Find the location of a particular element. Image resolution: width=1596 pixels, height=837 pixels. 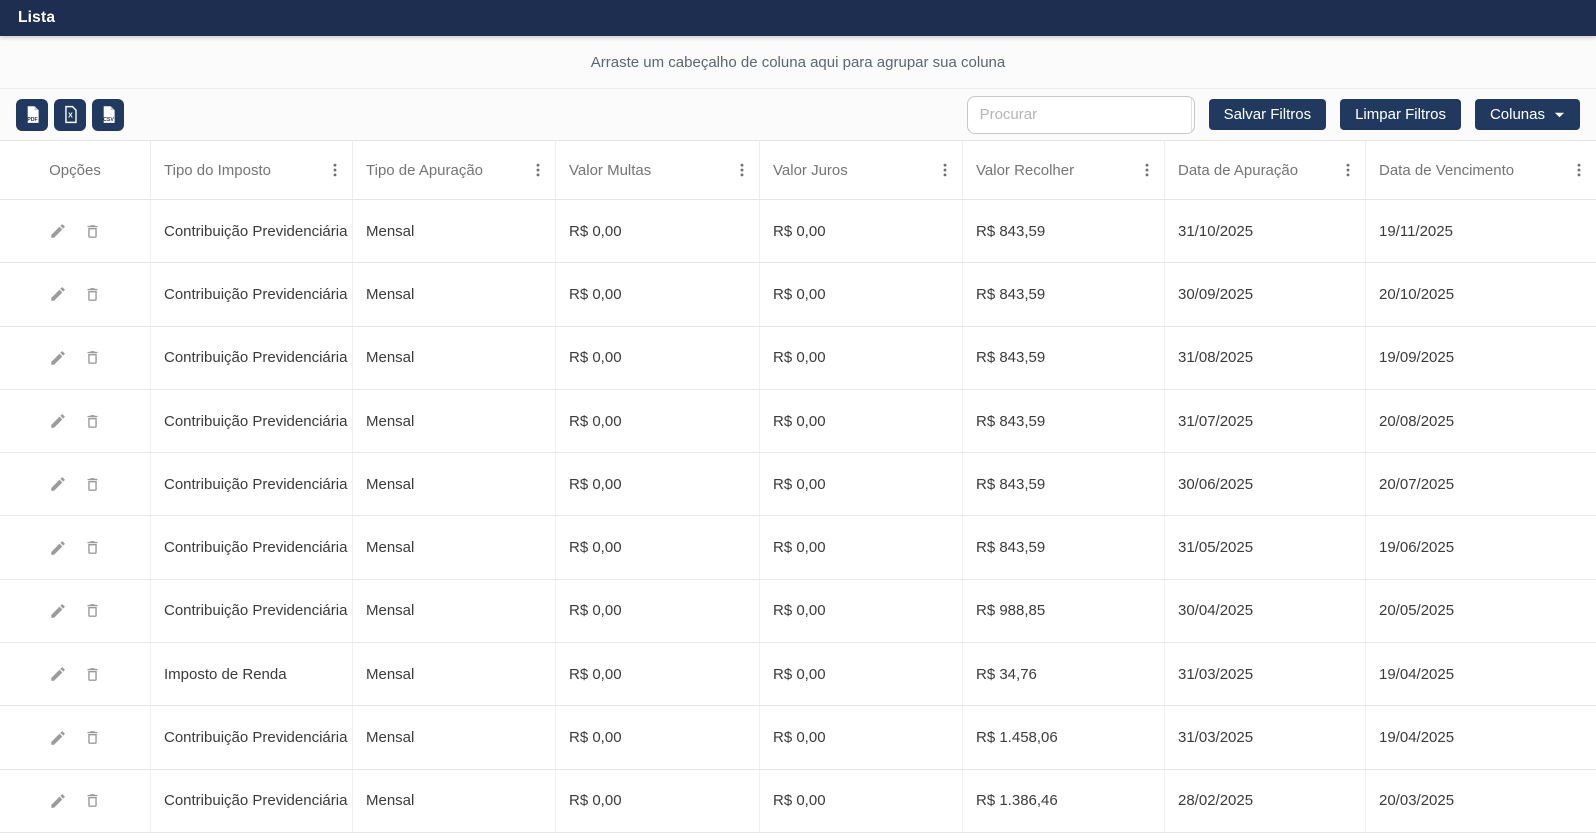

cell-data-vencimento: 20/05/2025 is located at coordinates (1417, 611).